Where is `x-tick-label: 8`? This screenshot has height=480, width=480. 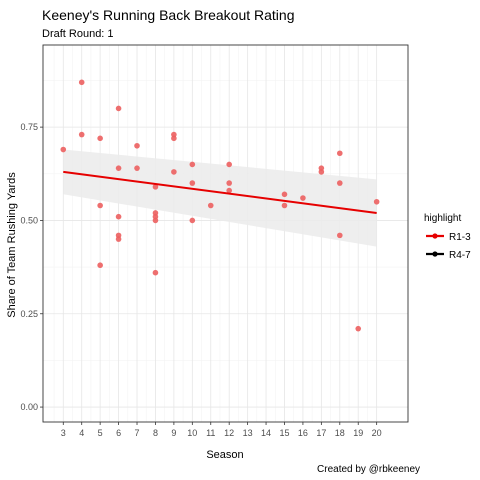
x-tick-label: 8 is located at coordinates (155, 433).